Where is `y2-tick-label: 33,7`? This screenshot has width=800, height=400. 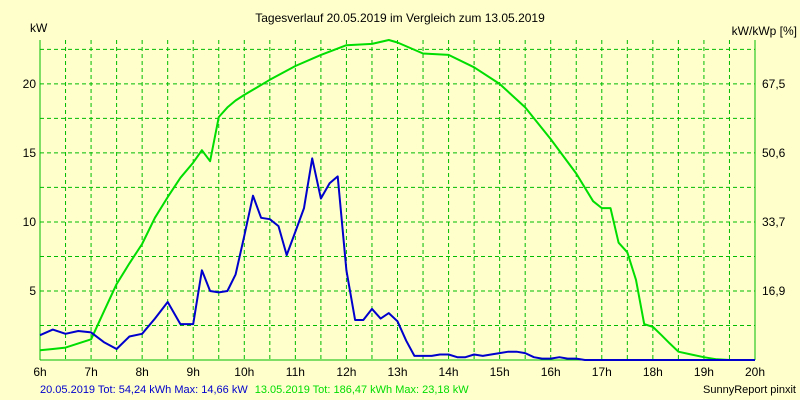 y2-tick-label: 33,7 is located at coordinates (774, 222).